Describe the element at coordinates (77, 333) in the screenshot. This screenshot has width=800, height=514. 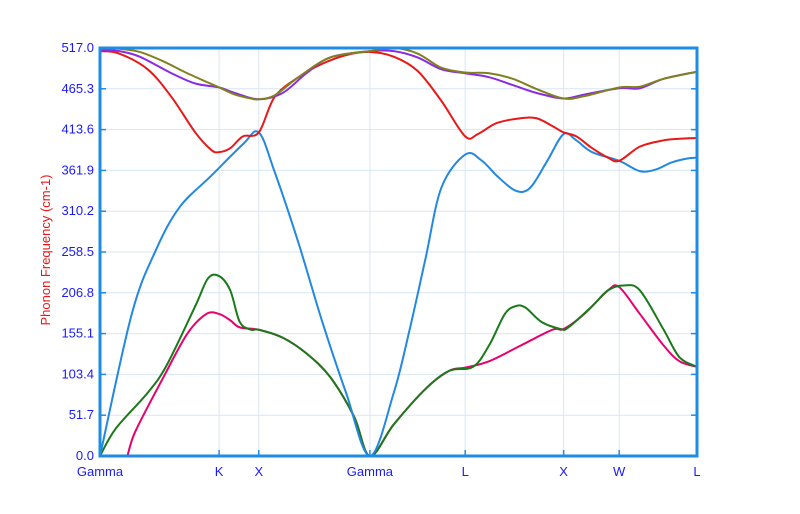
I see `y-tick-label: 155.1` at that location.